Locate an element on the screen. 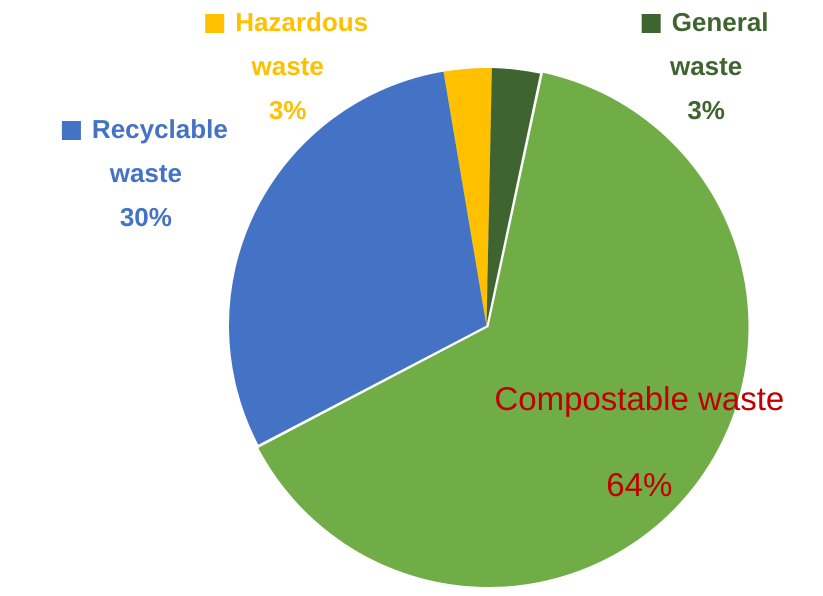  legend-label: Recyclable waste is located at coordinates (160, 151).